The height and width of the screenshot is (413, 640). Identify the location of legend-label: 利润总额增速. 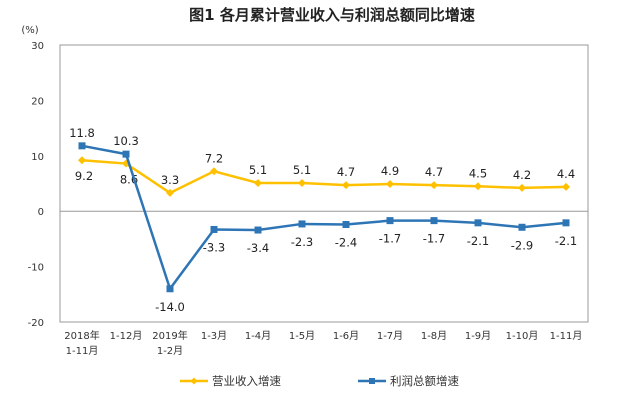
(424, 381).